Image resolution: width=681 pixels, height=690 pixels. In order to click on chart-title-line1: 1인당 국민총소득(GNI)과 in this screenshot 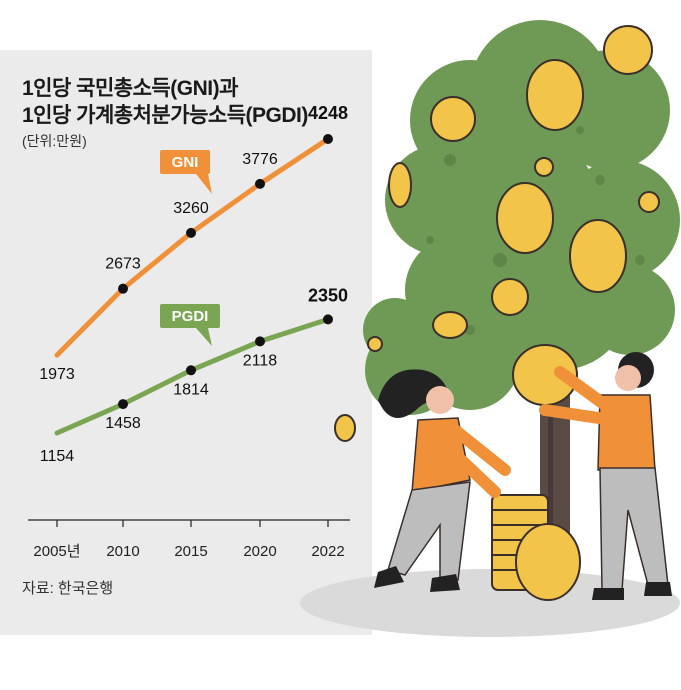, I will do `click(130, 88)`.